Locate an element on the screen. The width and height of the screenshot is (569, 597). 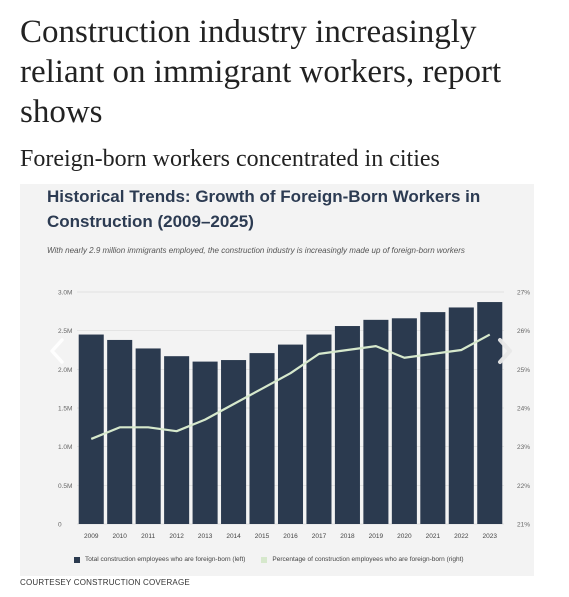
x-tick-label: 2017 is located at coordinates (319, 536).